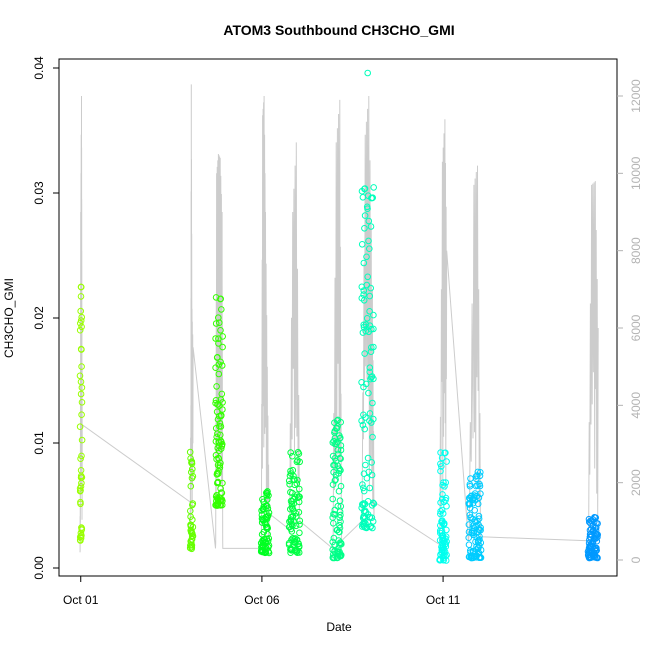  What do you see at coordinates (45, 318) in the screenshot?
I see `y-axis: 0.00 0.01 0.02 0.03 0.04` at bounding box center [45, 318].